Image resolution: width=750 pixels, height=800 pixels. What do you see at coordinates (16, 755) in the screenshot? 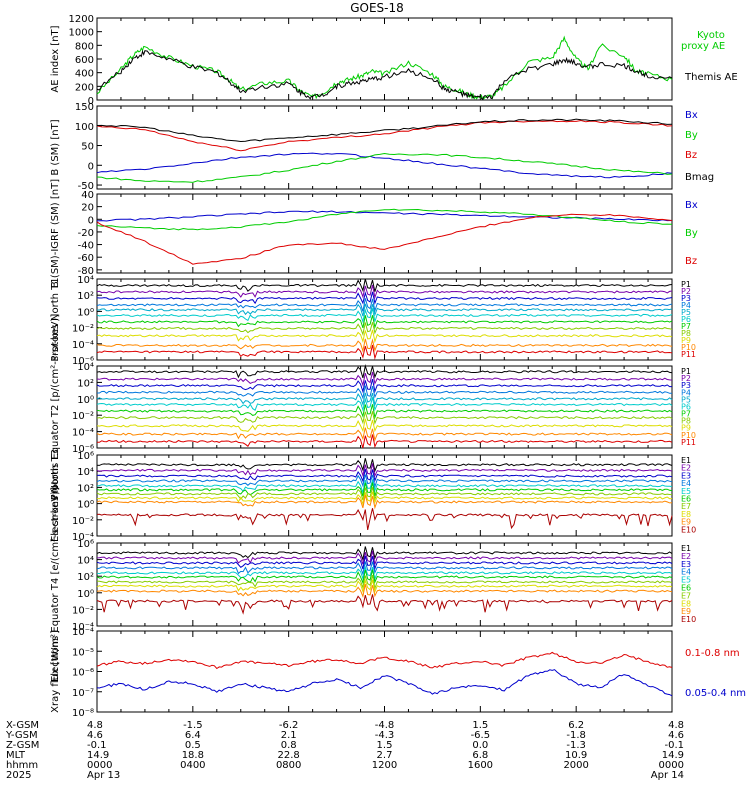
I see `ephemeris-row-label: MLT` at bounding box center [16, 755].